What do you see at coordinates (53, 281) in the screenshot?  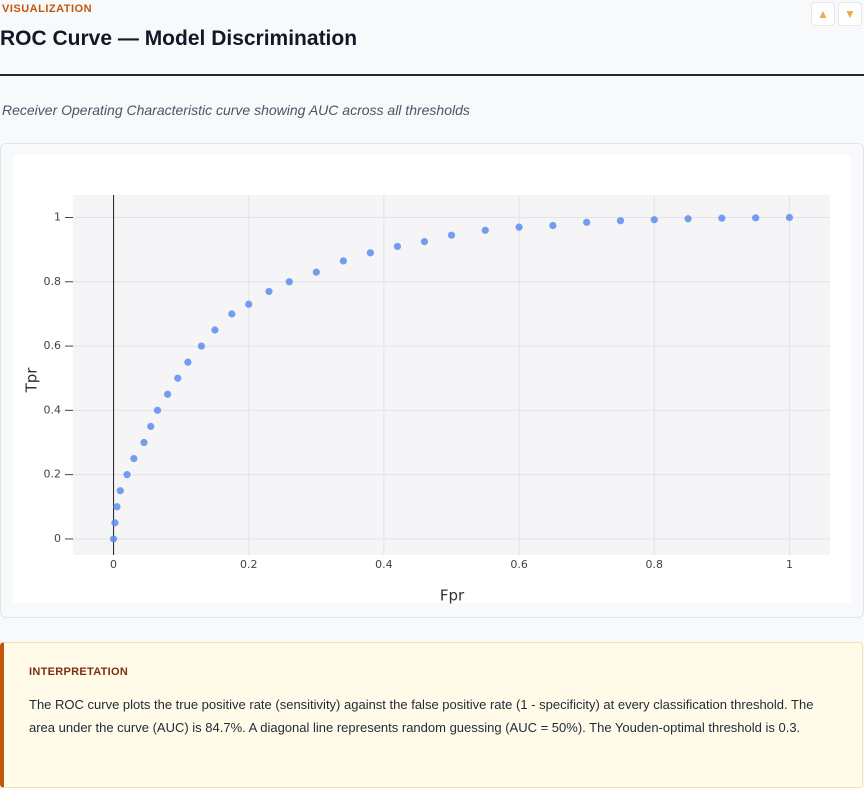 I see `y-tick-label: 0.8` at bounding box center [53, 281].